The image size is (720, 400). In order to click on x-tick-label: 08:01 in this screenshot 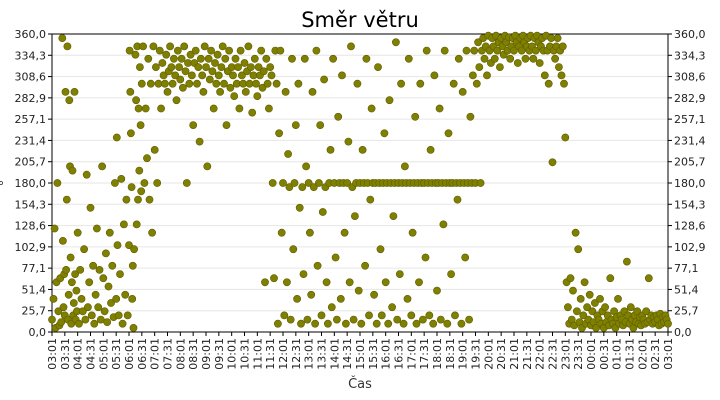, I will do `click(180, 354)`.